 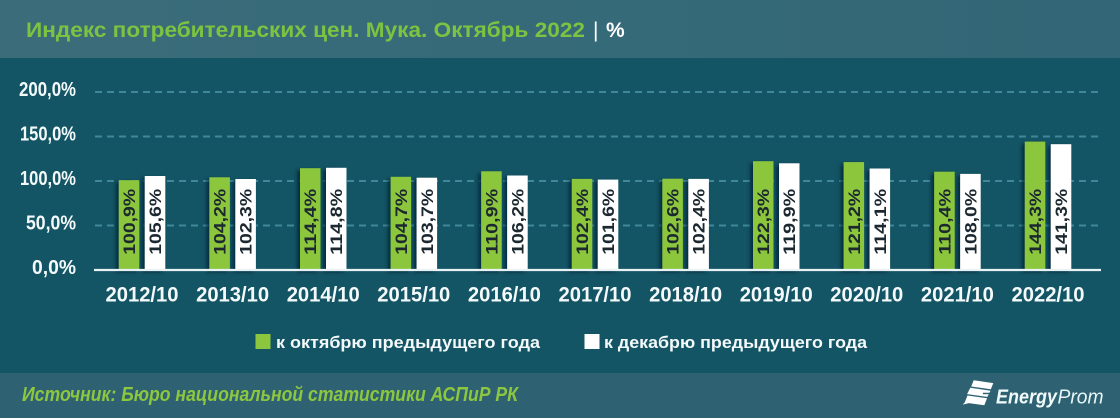 What do you see at coordinates (246, 222) in the screenshot?
I see `svg-text: 102,3%` at bounding box center [246, 222].